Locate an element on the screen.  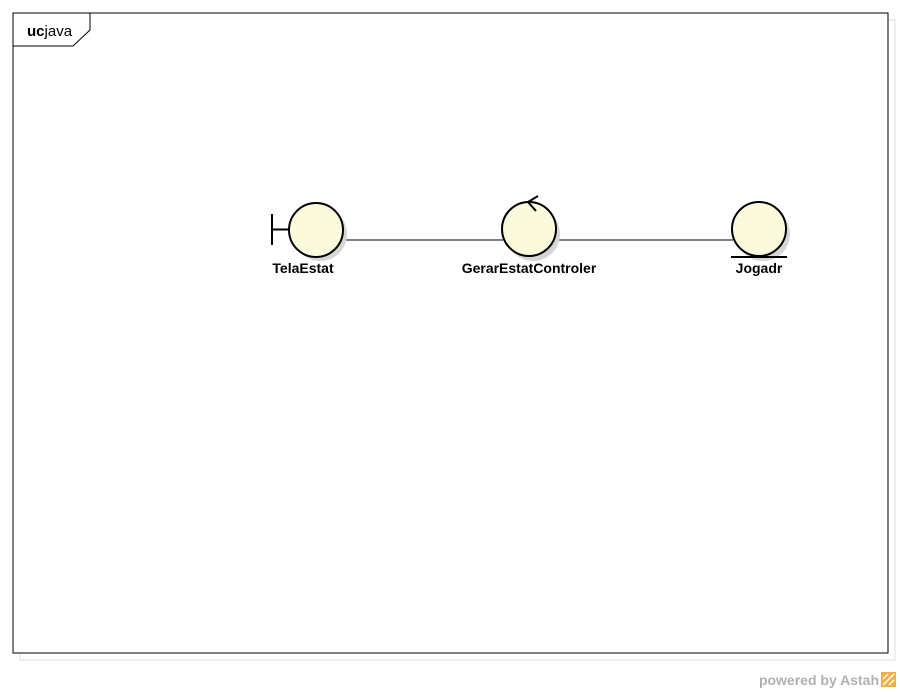
frame-tag is located at coordinates (51, 29).